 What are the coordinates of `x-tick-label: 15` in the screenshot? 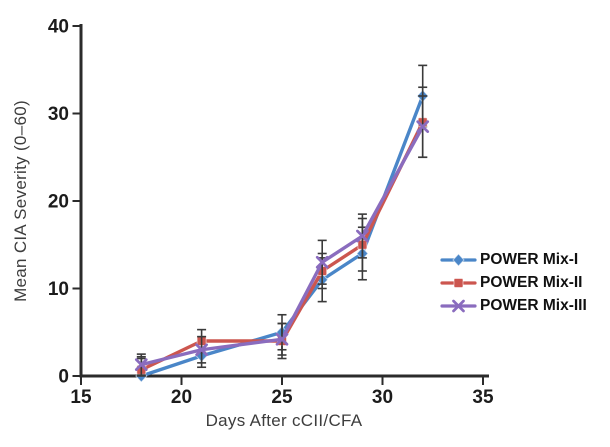 It's located at (81, 397).